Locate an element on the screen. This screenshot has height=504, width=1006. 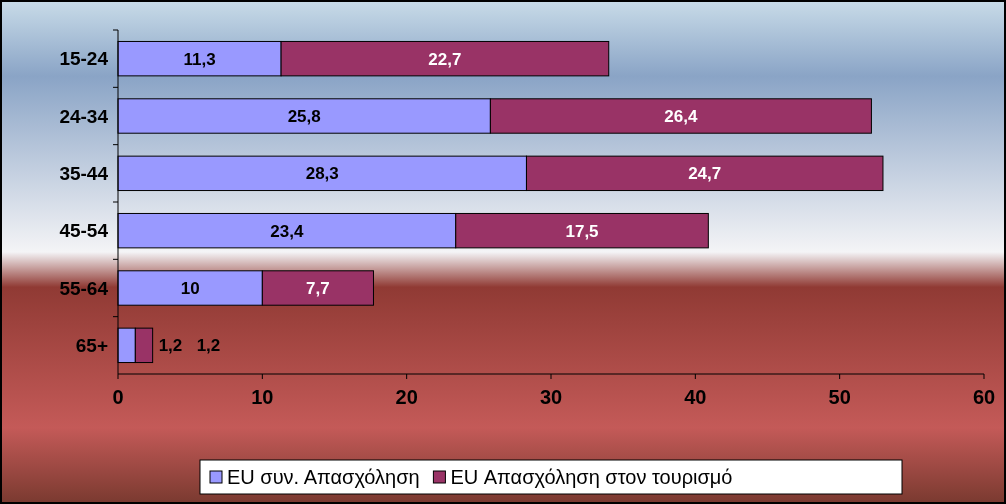
data-label: 25,8 is located at coordinates (304, 116).